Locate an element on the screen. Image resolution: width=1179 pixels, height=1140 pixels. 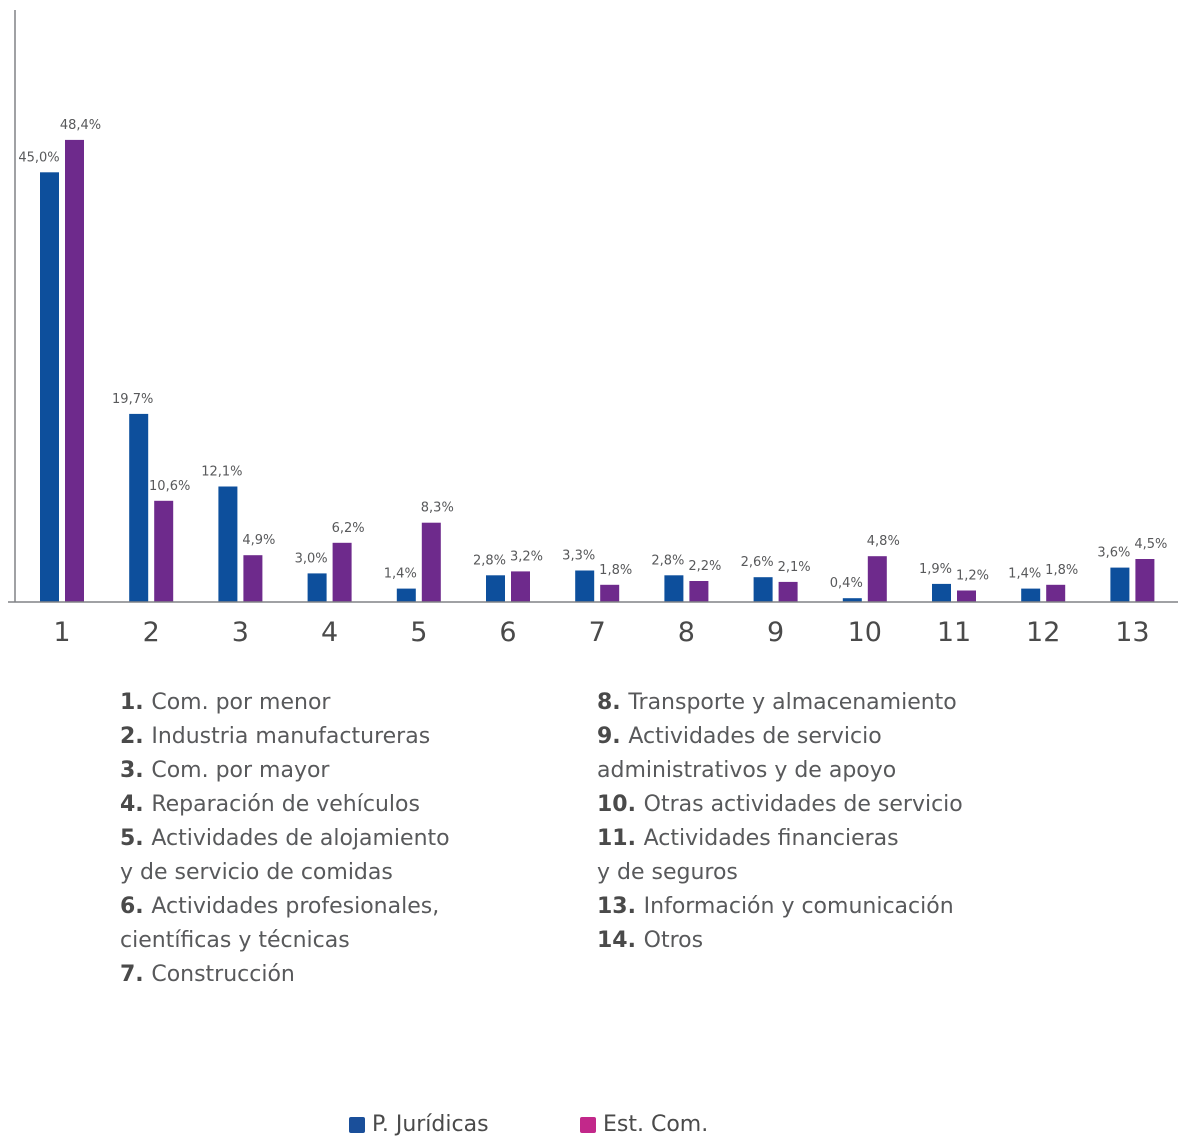
value-label-est-com-11: 1,2% is located at coordinates (972, 576).